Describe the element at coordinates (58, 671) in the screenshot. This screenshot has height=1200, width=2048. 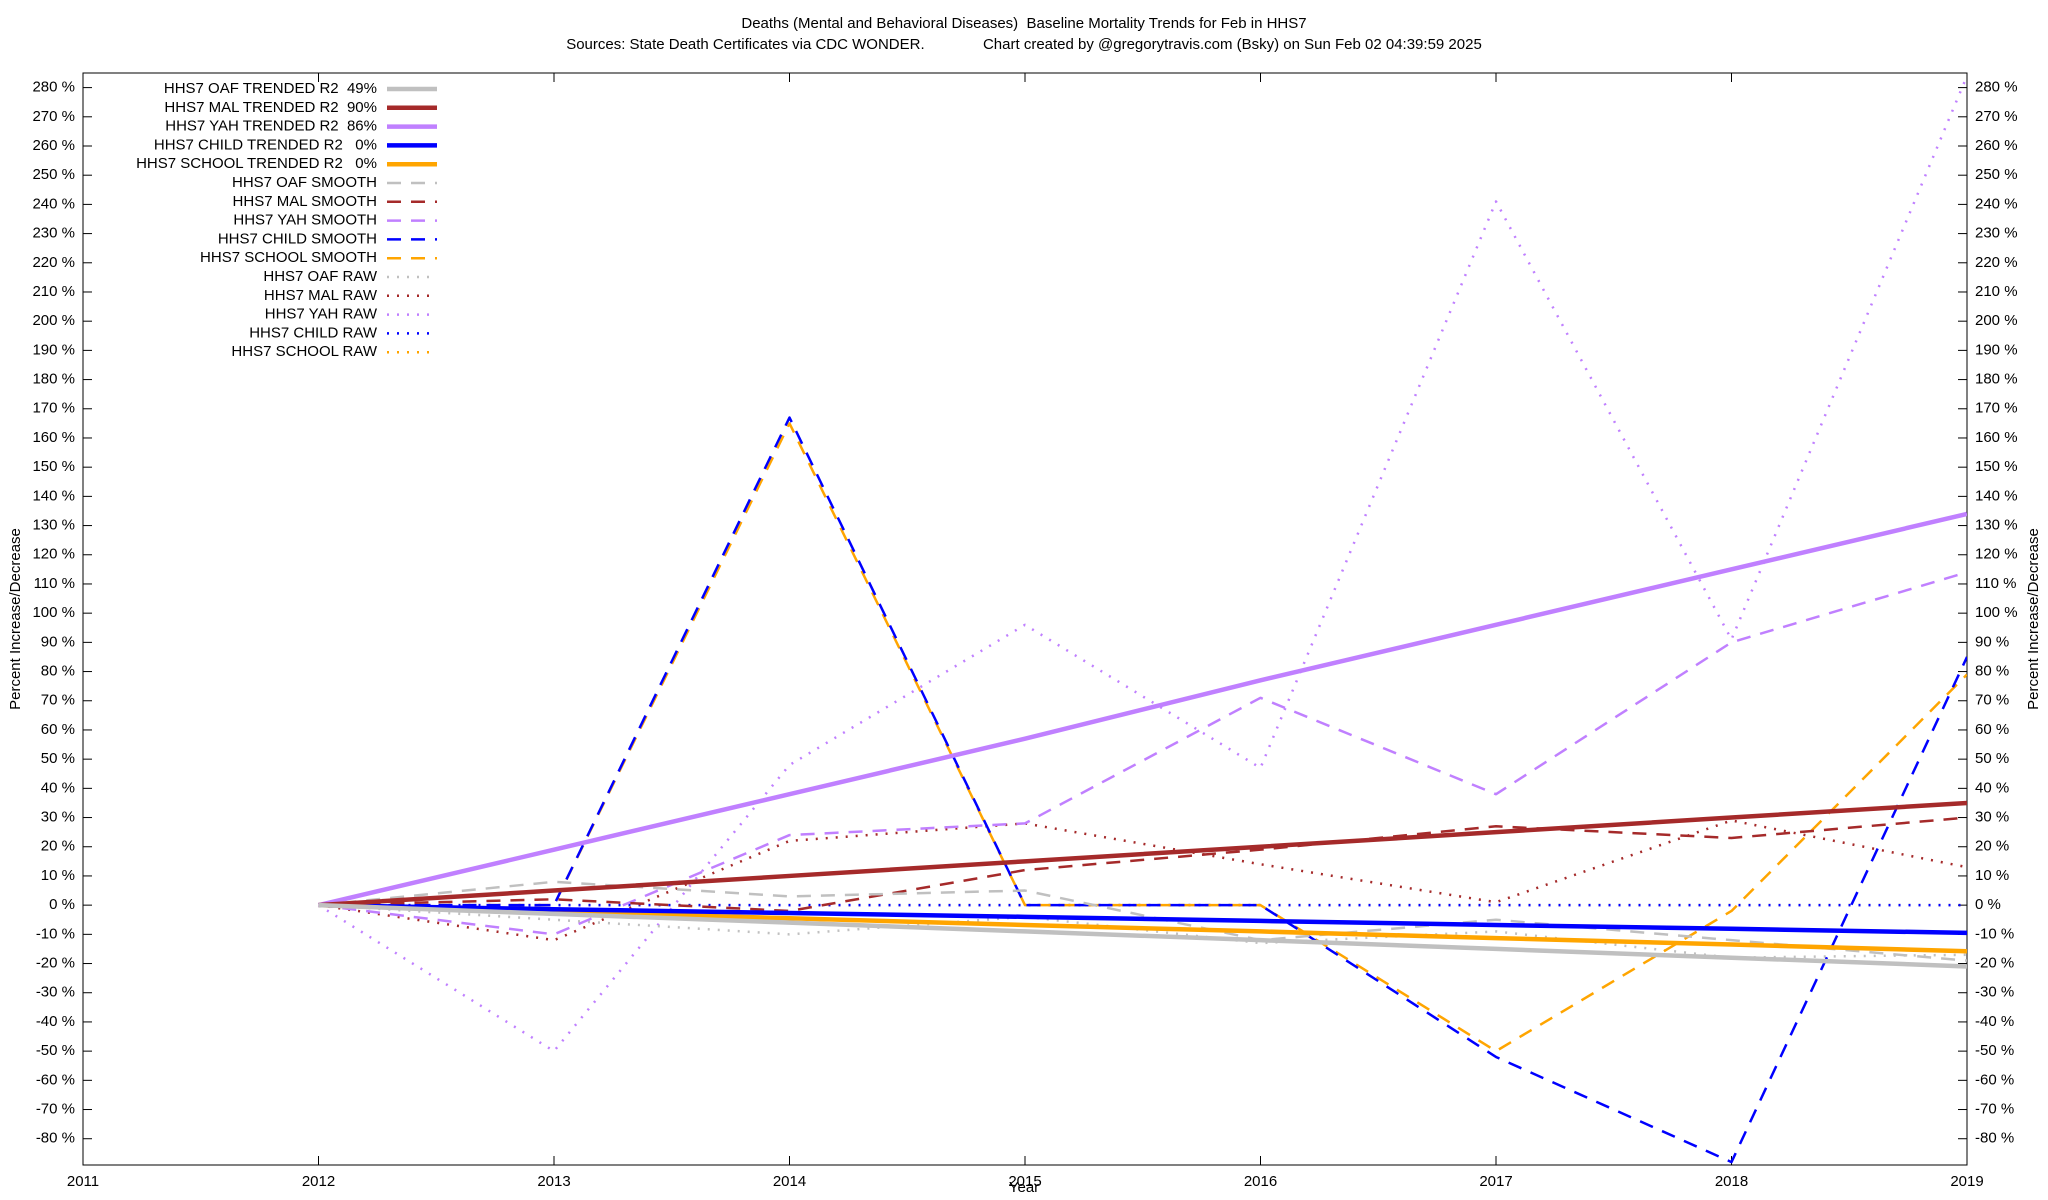
I see `y-tick-label: 80 %` at that location.